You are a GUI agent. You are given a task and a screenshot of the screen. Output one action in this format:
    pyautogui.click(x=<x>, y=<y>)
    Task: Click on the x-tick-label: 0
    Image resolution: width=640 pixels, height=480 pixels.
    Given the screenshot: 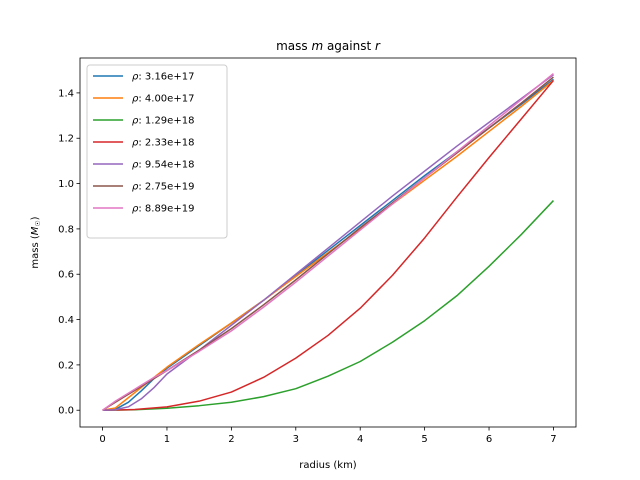 What is the action you would take?
    pyautogui.click(x=102, y=439)
    